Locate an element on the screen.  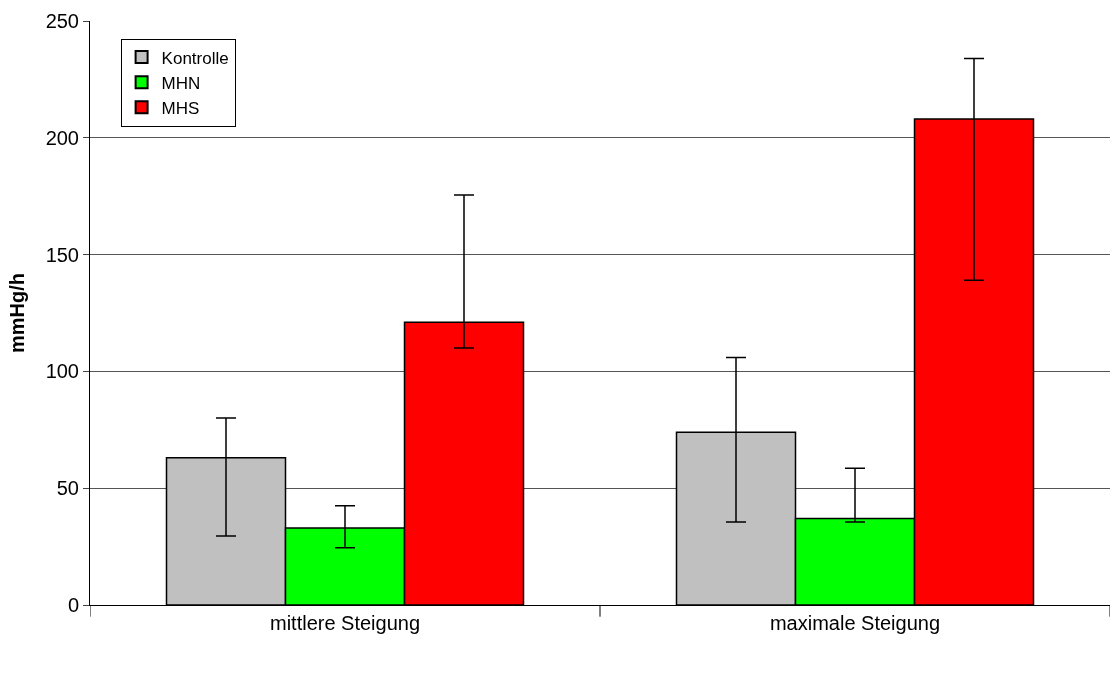
x-tick-label: maximale Steigung is located at coordinates (855, 623).